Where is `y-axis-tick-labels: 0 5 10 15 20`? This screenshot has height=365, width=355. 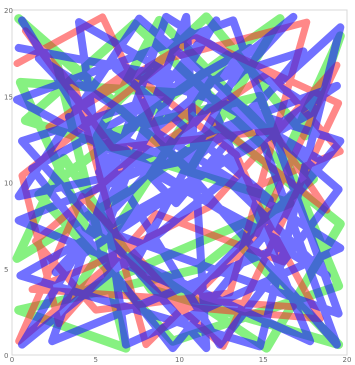
y-axis-tick-labels: 0 5 10 15 20 is located at coordinates (8, 183).